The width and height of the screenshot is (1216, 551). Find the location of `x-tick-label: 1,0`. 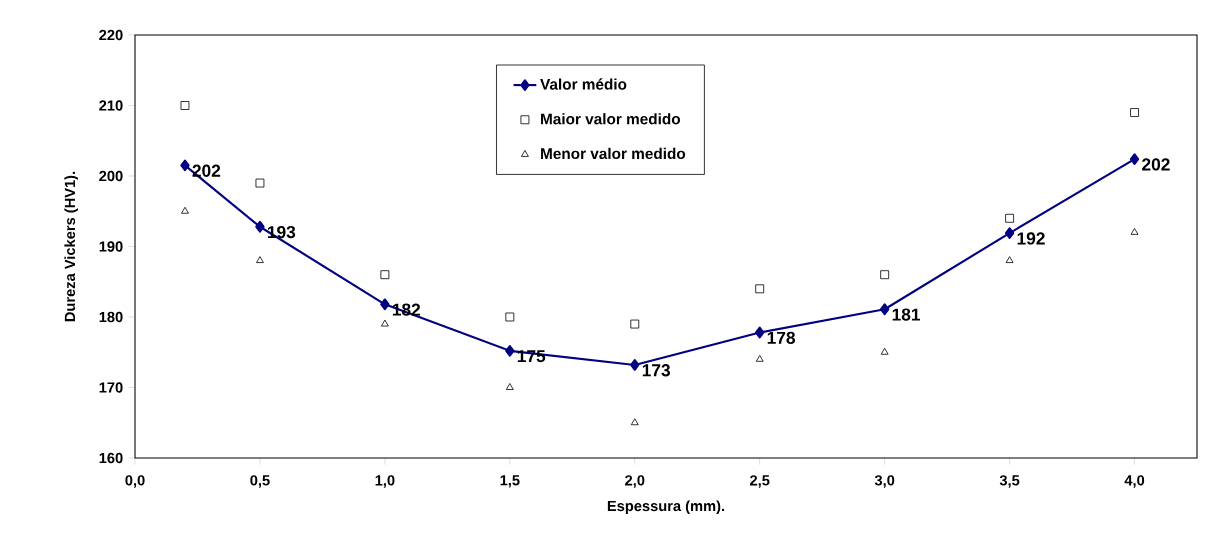

x-tick-label: 1,0 is located at coordinates (385, 481).